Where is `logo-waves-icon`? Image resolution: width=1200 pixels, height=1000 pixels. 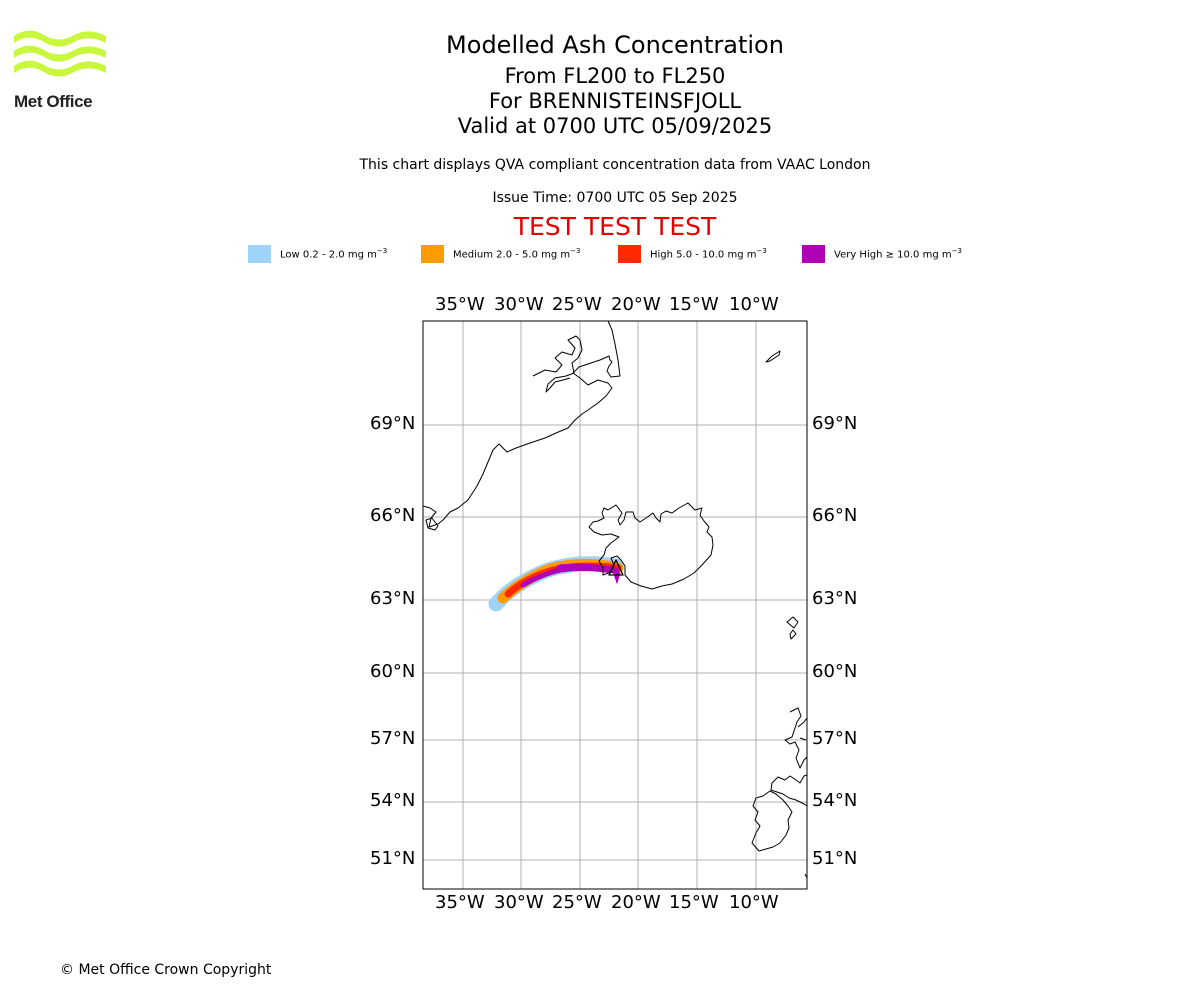
logo-waves-icon is located at coordinates (60, 53).